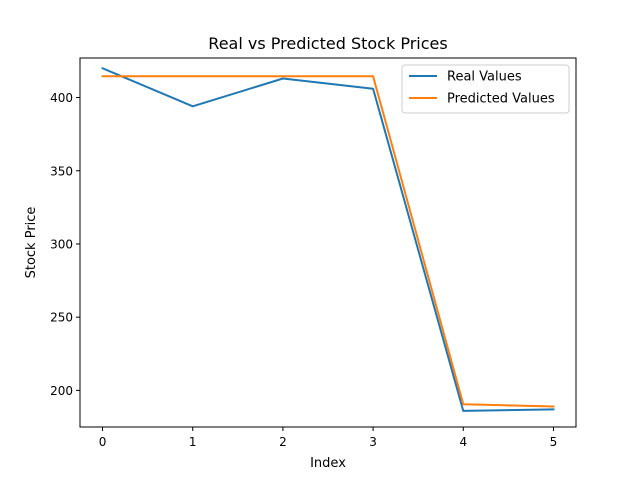  What do you see at coordinates (327, 43) in the screenshot?
I see `chart-title: Real vs Predicted Stock Prices` at bounding box center [327, 43].